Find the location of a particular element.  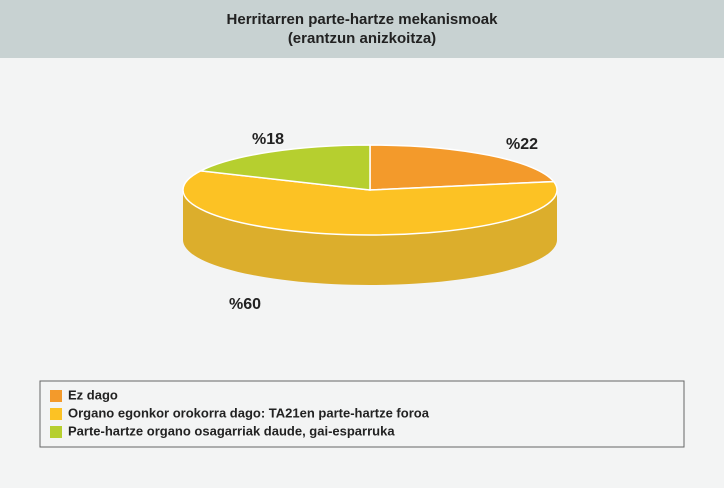

title-bar is located at coordinates (362, 29).